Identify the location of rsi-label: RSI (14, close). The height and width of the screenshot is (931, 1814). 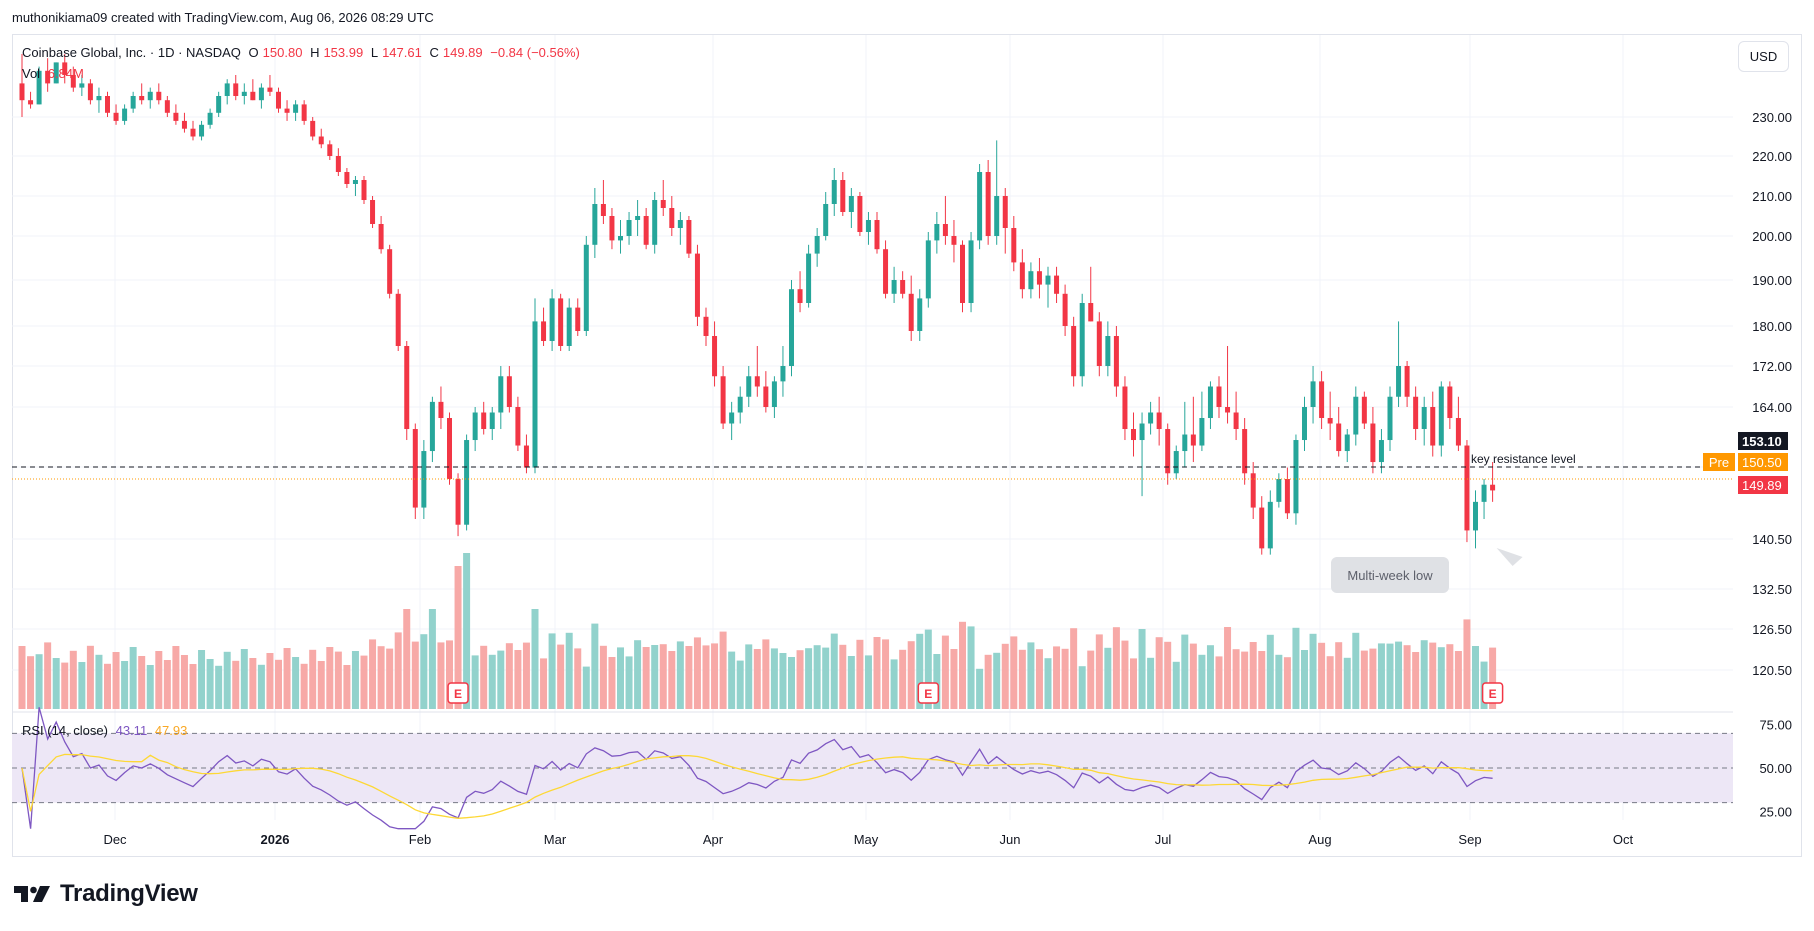
(65, 730).